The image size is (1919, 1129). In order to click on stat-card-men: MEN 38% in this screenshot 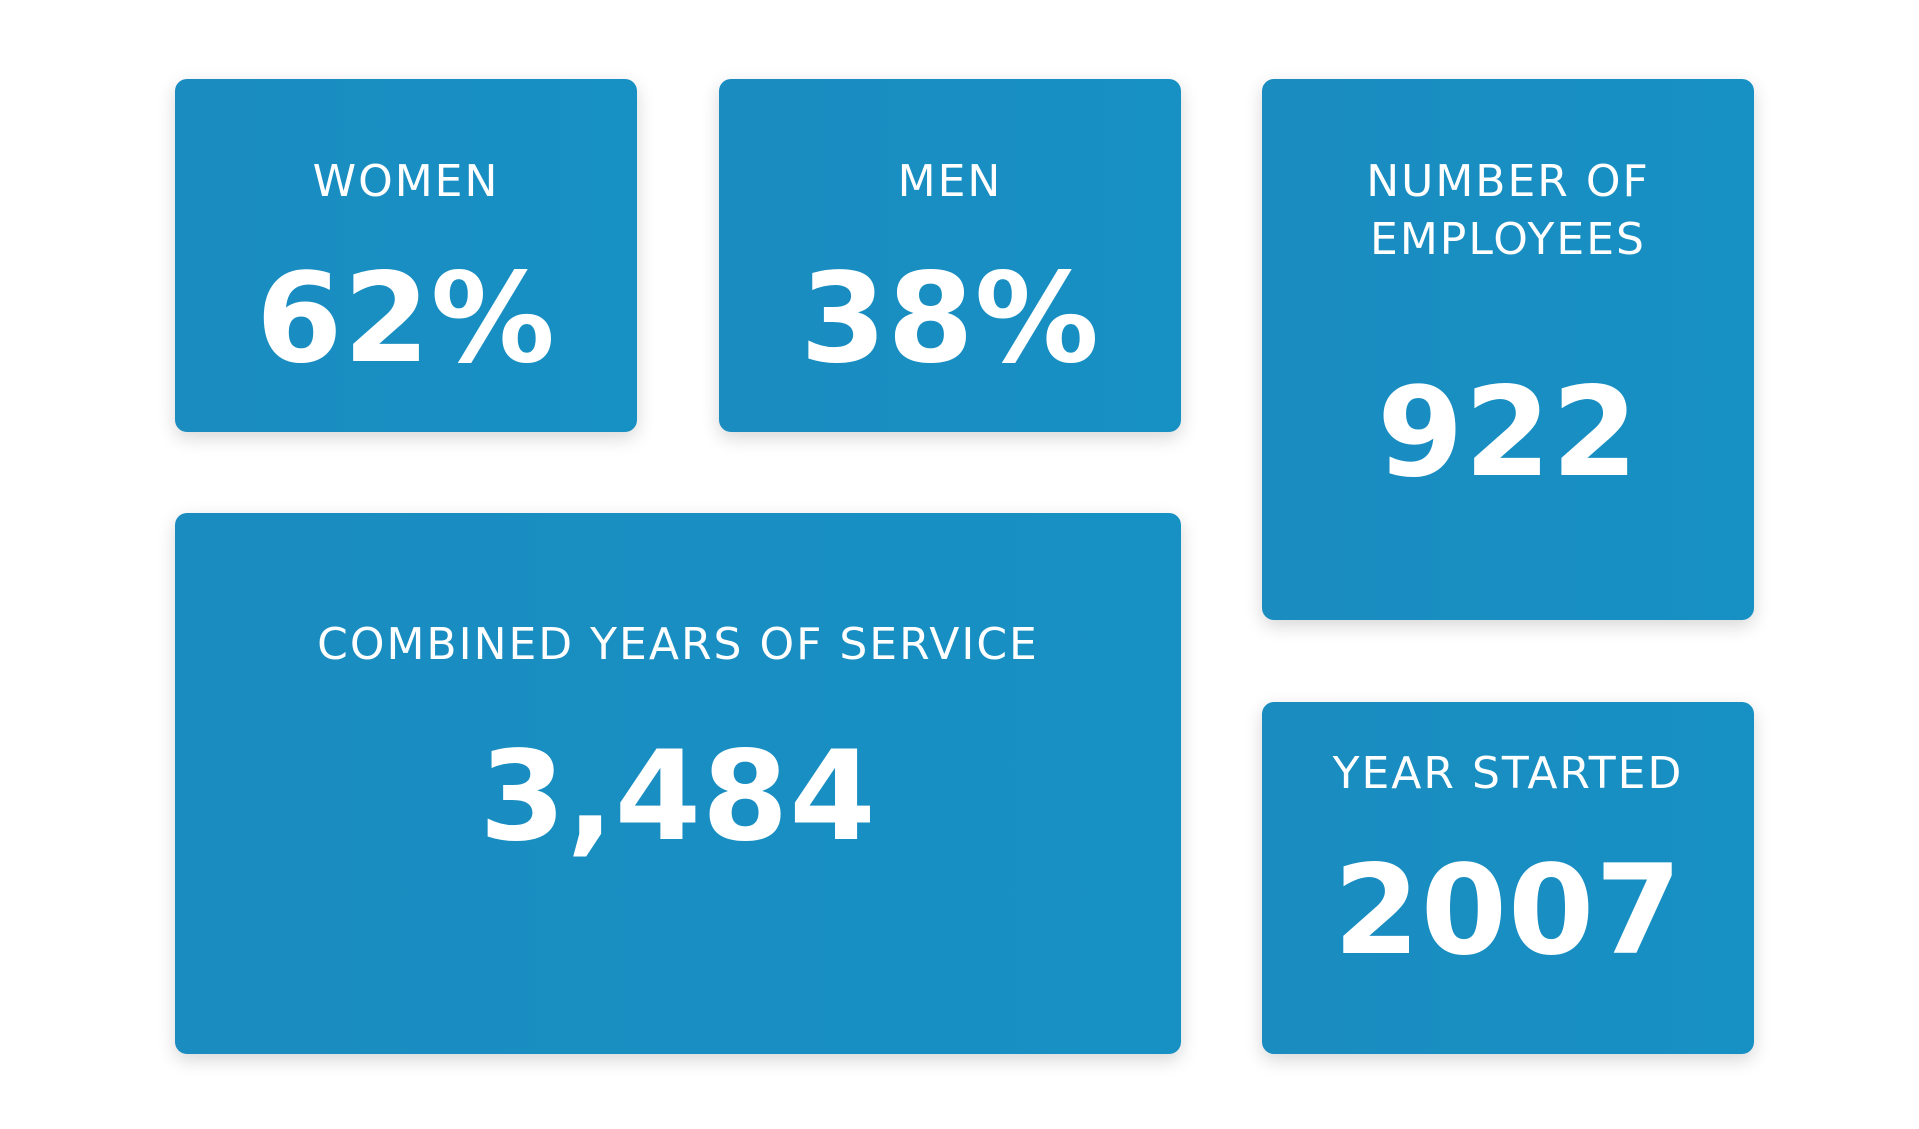, I will do `click(950, 255)`.